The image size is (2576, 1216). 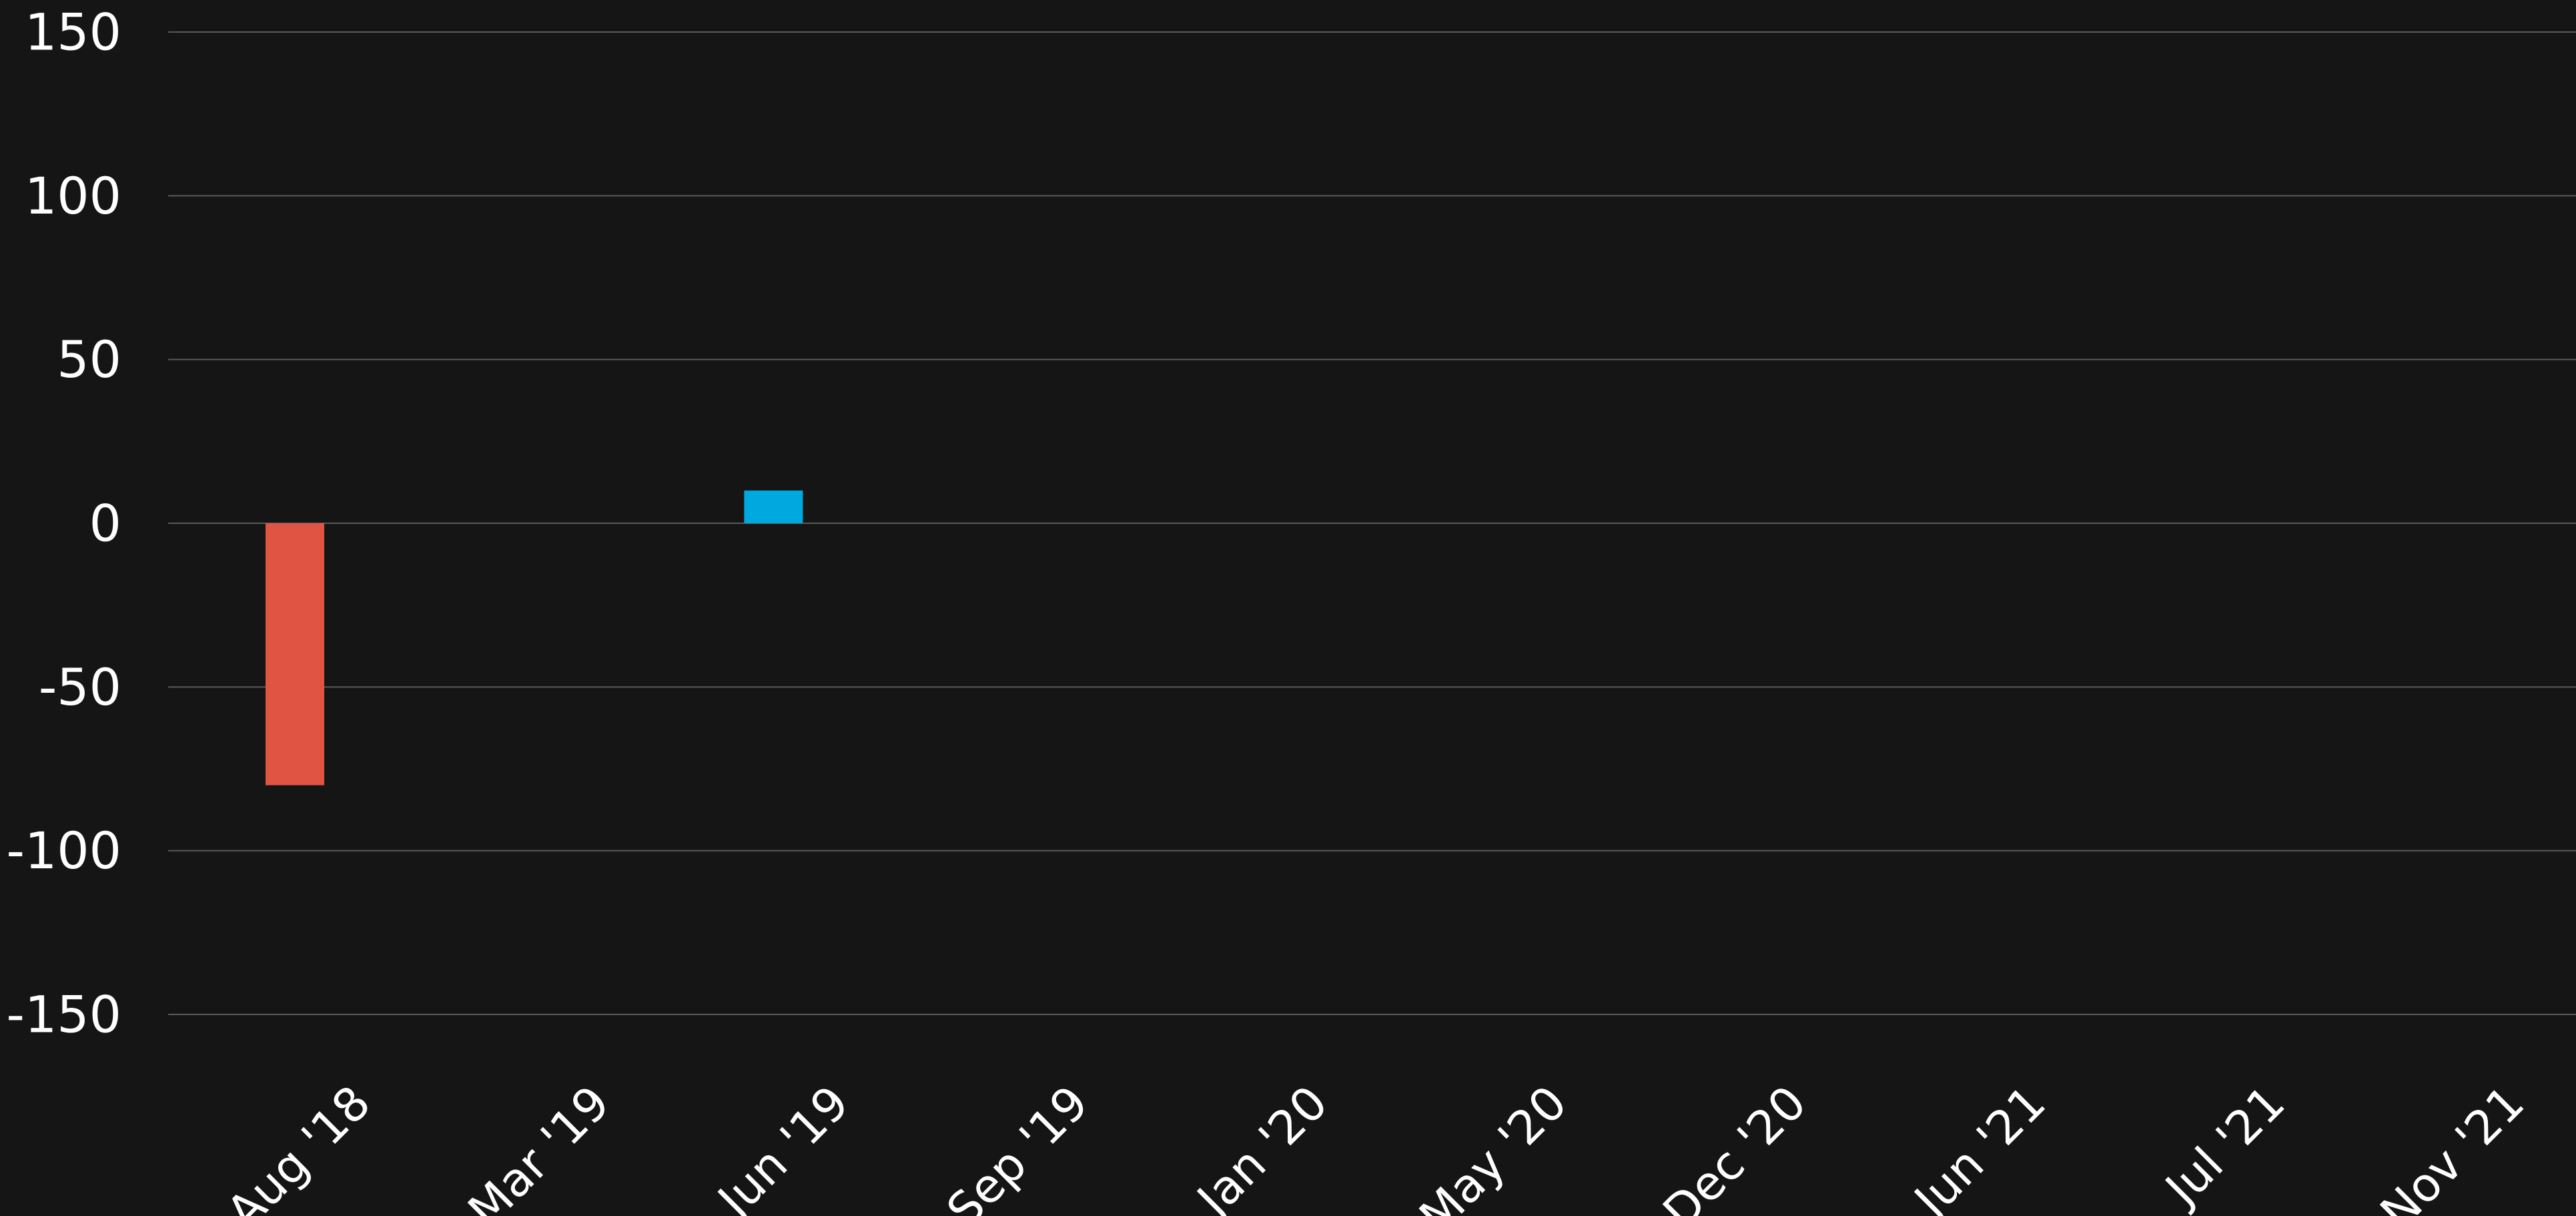 I want to click on y-tick-label: 50, so click(x=89, y=359).